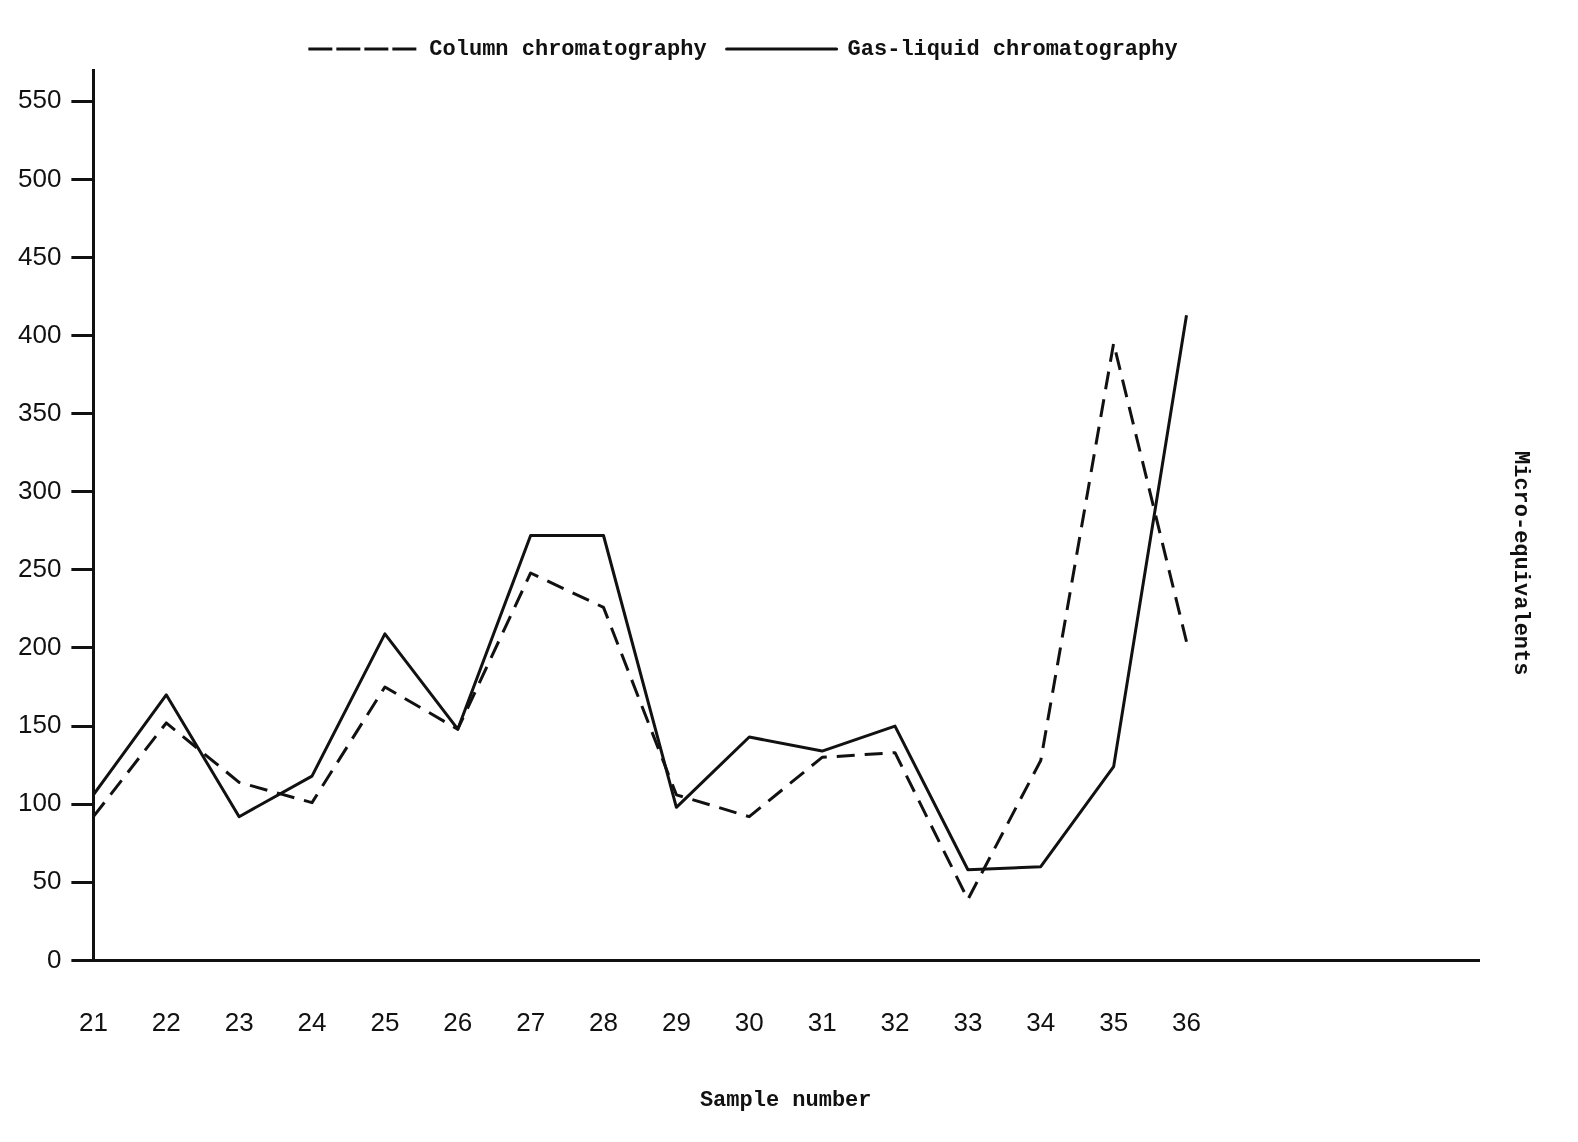 This screenshot has width=1578, height=1142. What do you see at coordinates (1186, 1022) in the screenshot?
I see `x-tick-label: 36` at bounding box center [1186, 1022].